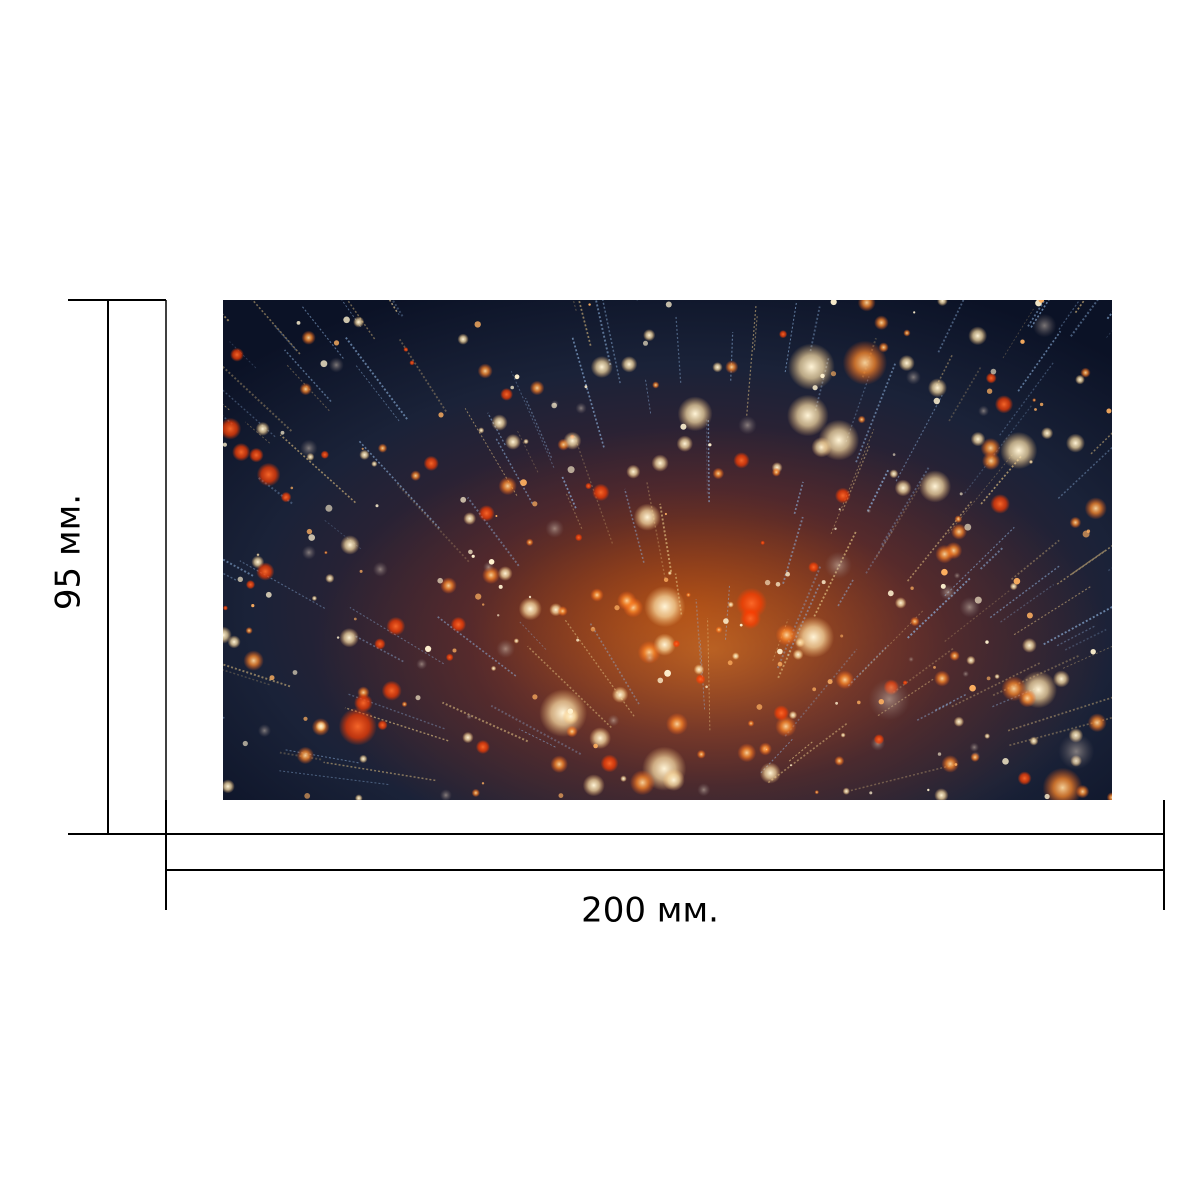 This screenshot has width=1200, height=1200. What do you see at coordinates (650, 911) in the screenshot?
I see `width-label: 200 мм.` at bounding box center [650, 911].